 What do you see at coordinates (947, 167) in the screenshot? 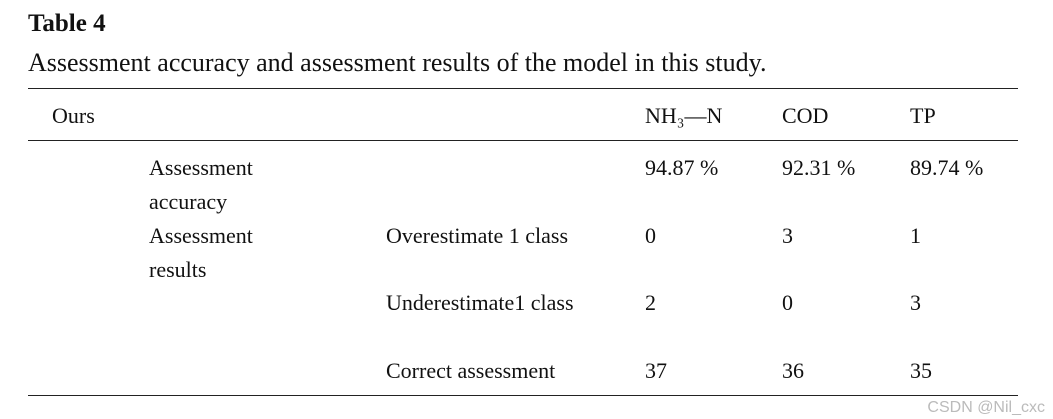
I see `value-cell: 89.74 %` at bounding box center [947, 167].